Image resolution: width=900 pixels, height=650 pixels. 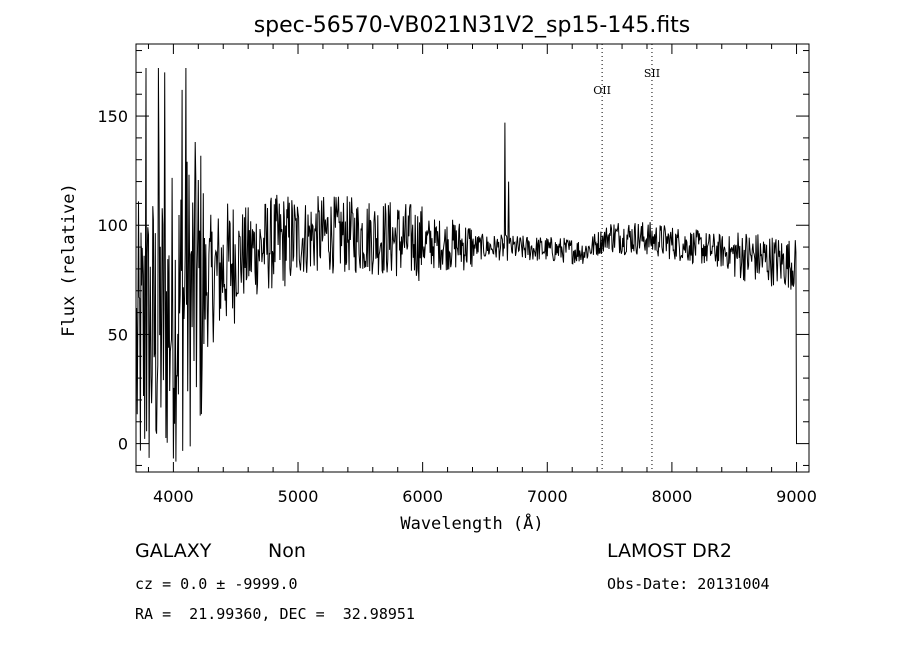 What do you see at coordinates (422, 496) in the screenshot?
I see `x-tick-label: 6000` at bounding box center [422, 496].